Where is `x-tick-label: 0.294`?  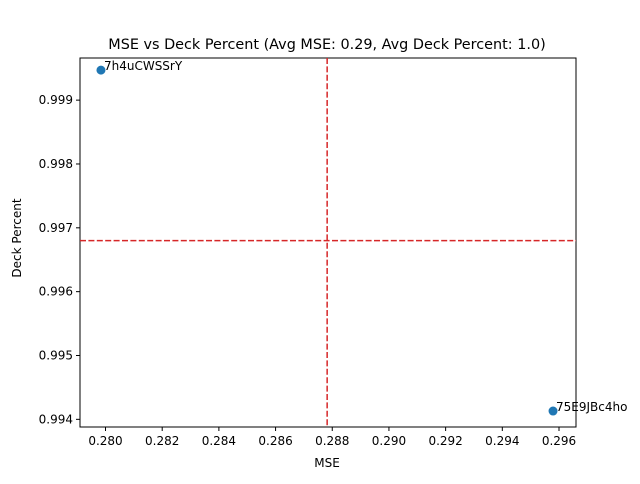 x-tick-label: 0.294 is located at coordinates (502, 441).